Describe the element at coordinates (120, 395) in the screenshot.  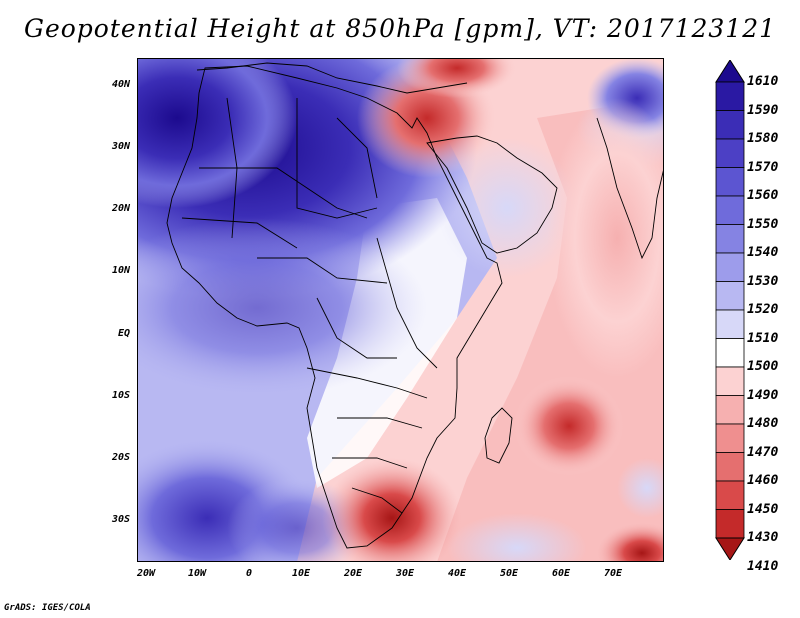
I see `lat-label-10s: 10S` at that location.